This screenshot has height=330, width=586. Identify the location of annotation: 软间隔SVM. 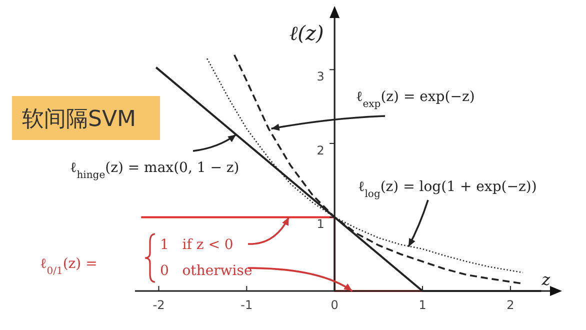
(79, 119).